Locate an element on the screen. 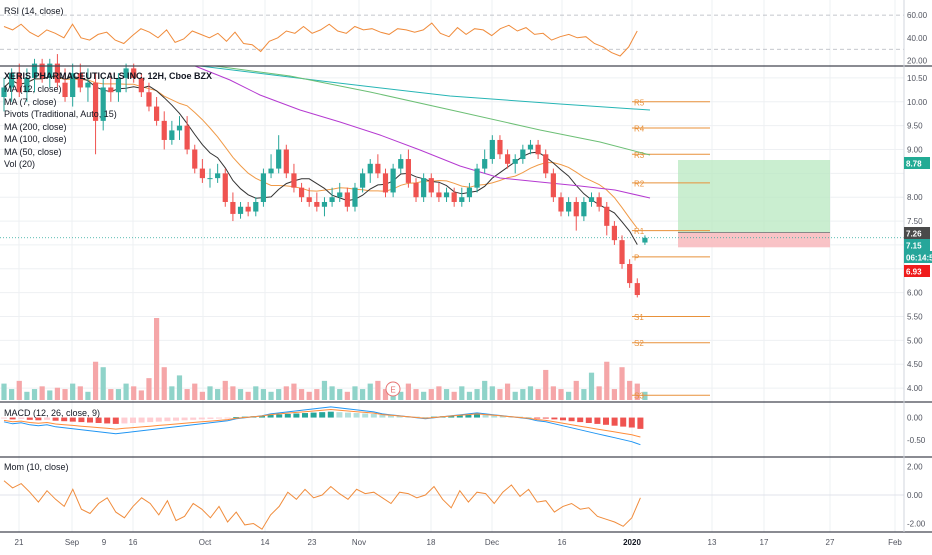  legend-item: MA (100, close) is located at coordinates (35, 139).